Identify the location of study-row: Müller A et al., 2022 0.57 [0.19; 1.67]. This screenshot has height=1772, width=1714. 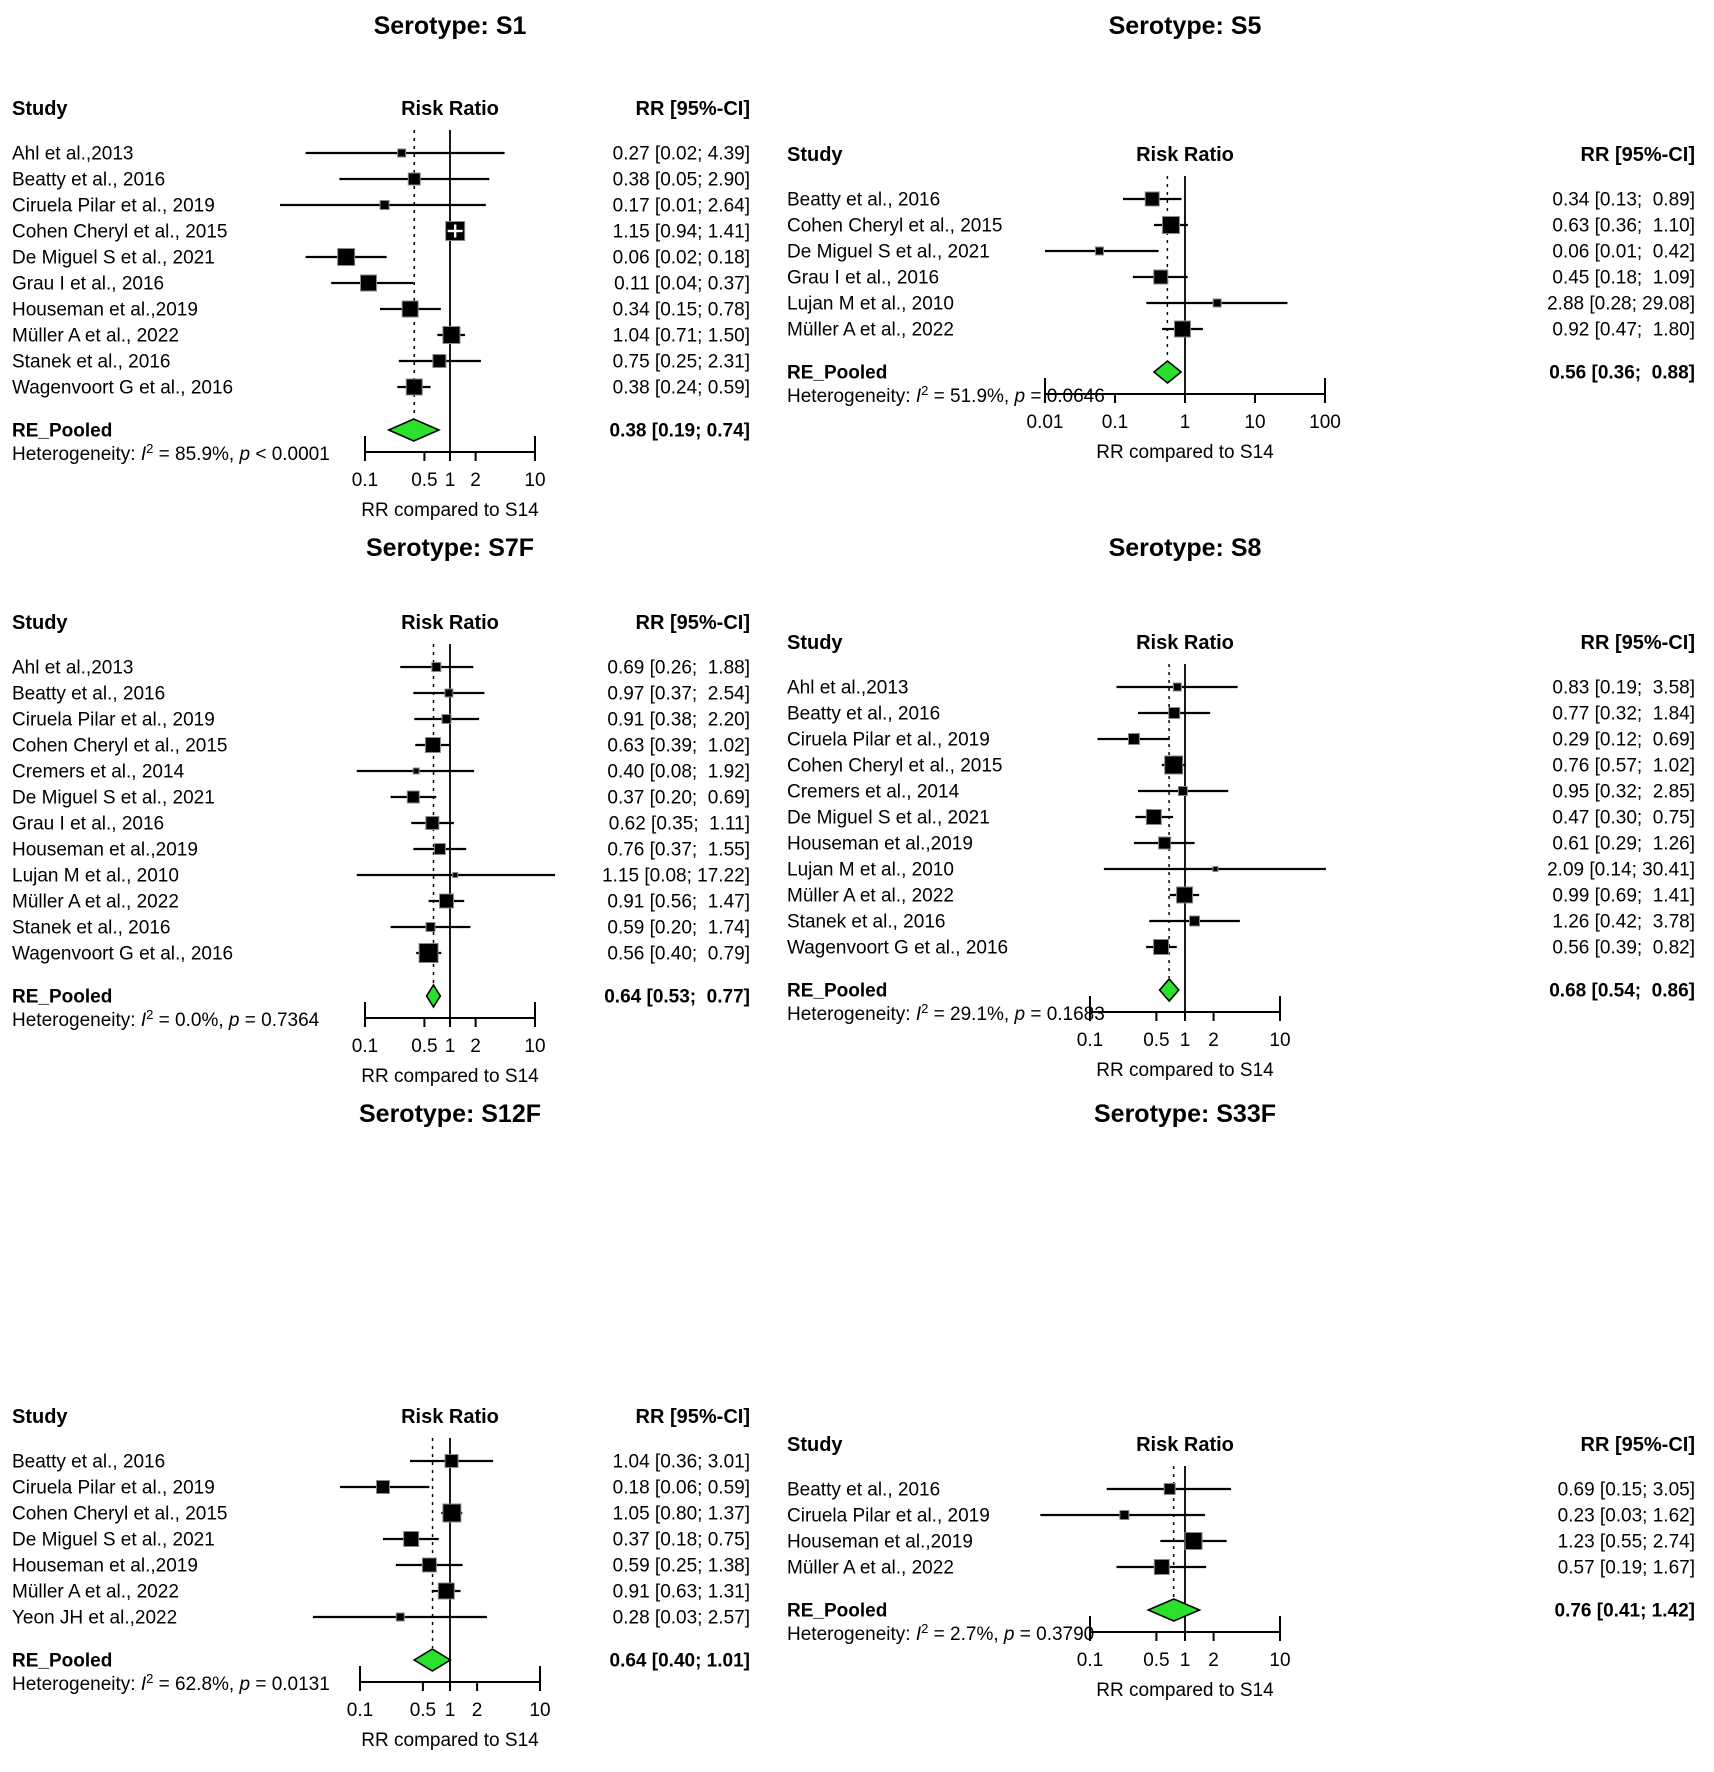
(1241, 1568).